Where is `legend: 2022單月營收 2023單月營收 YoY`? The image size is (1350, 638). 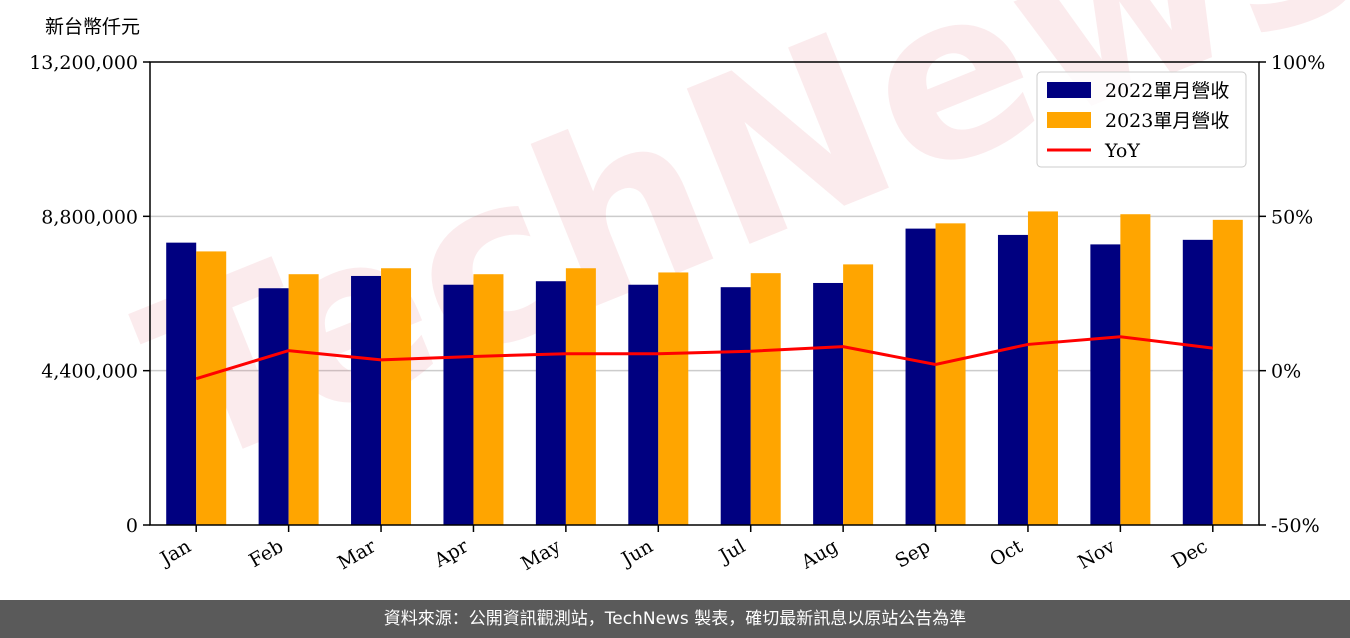 legend: 2022單月營收 2023單月營收 YoY is located at coordinates (1141, 119).